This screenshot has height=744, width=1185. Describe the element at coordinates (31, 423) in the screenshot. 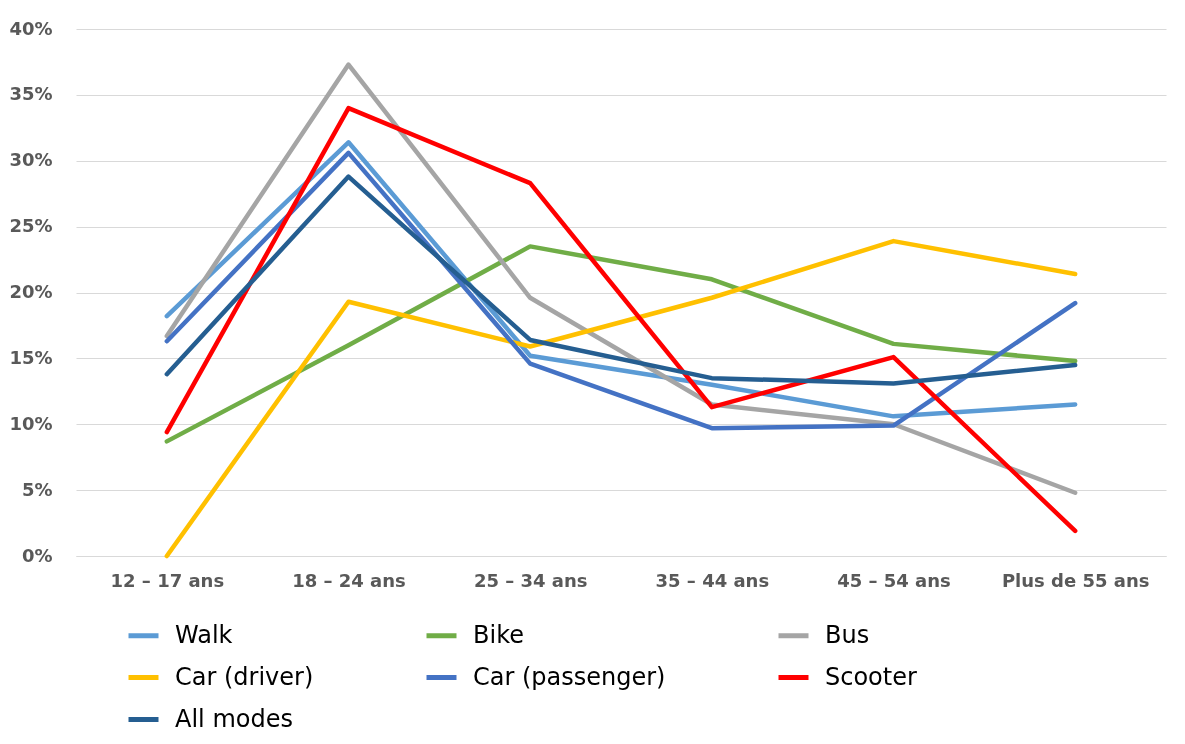

I see `y-tick-label: 10%` at that location.